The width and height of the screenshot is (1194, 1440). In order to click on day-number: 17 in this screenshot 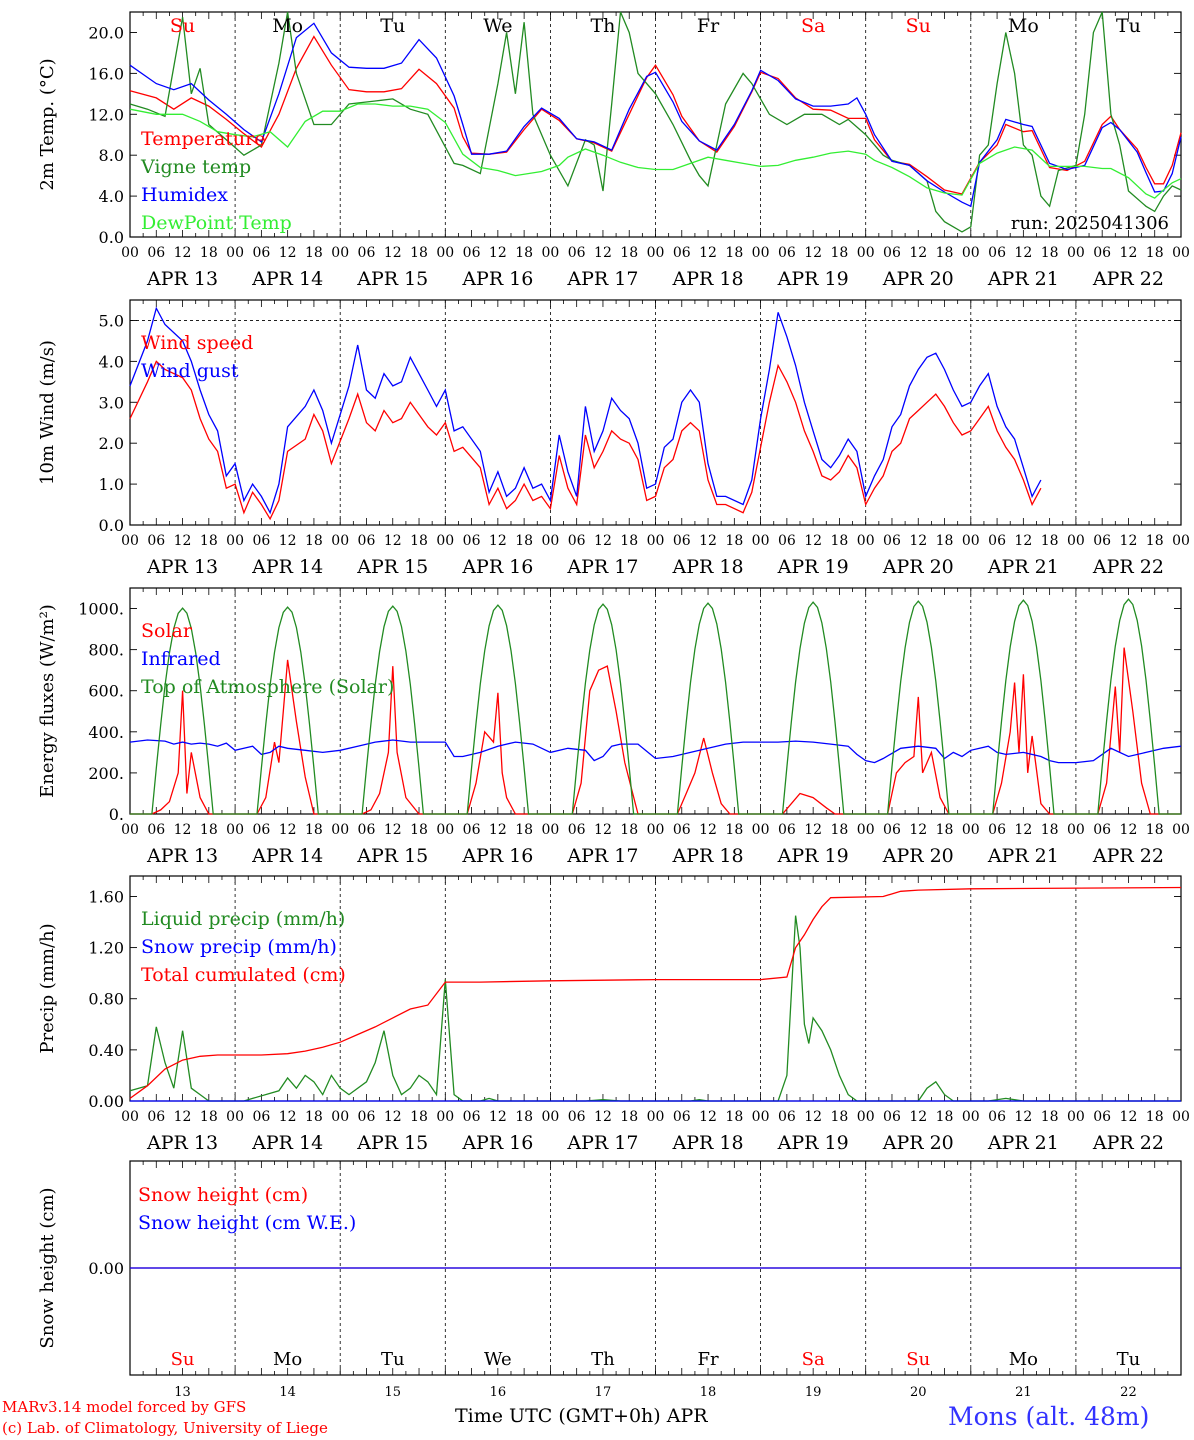, I will do `click(603, 1392)`.